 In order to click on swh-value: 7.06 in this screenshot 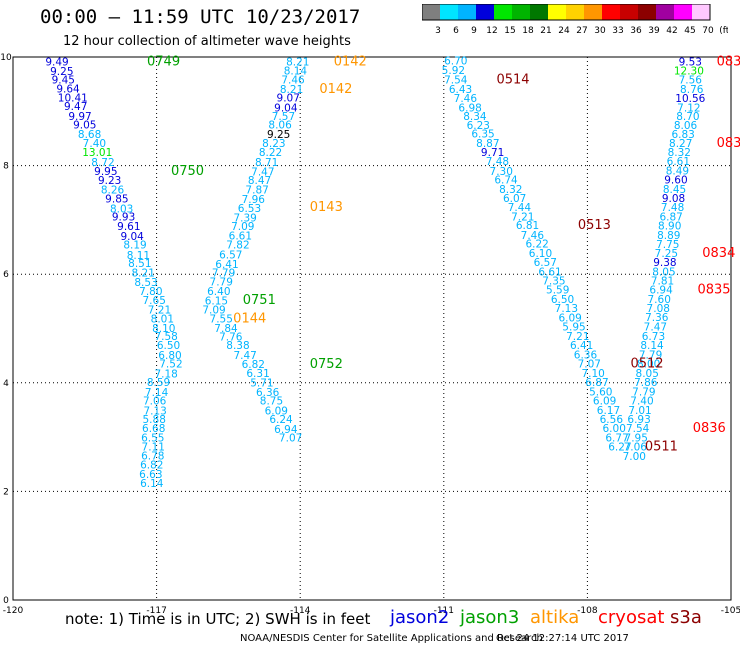, I will do `click(636, 448)`.